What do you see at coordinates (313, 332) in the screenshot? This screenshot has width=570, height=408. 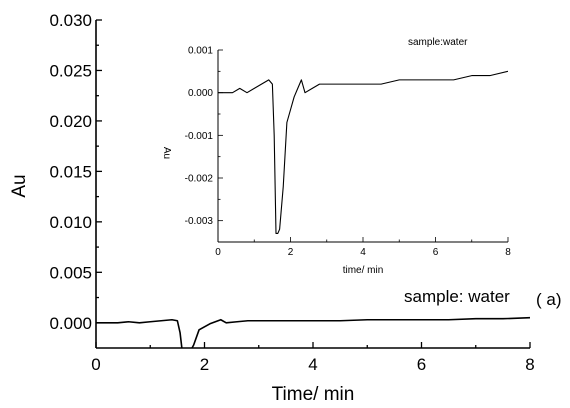 I see `main-series-line` at bounding box center [313, 332].